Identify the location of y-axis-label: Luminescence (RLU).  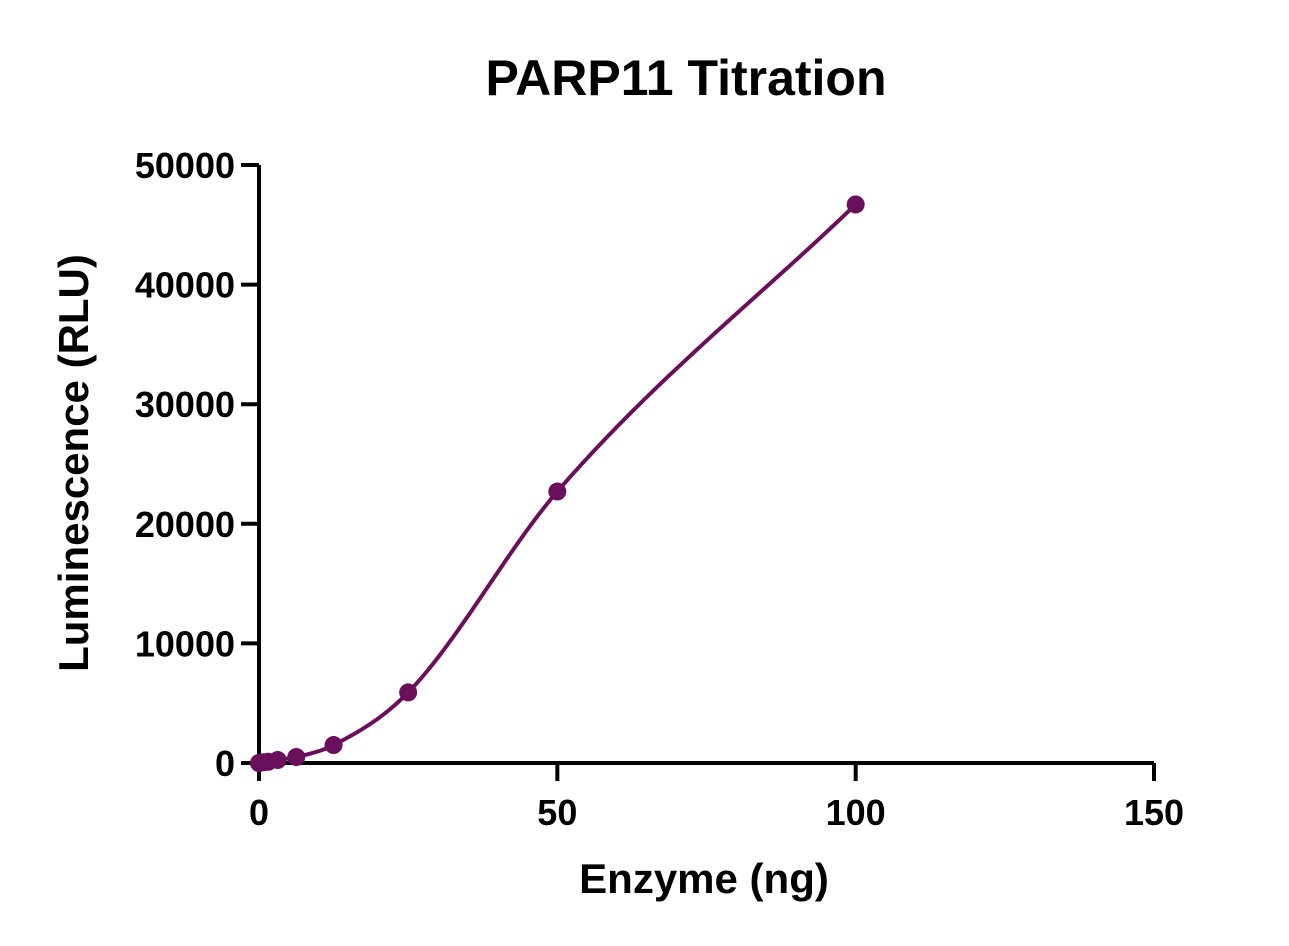
(73, 463).